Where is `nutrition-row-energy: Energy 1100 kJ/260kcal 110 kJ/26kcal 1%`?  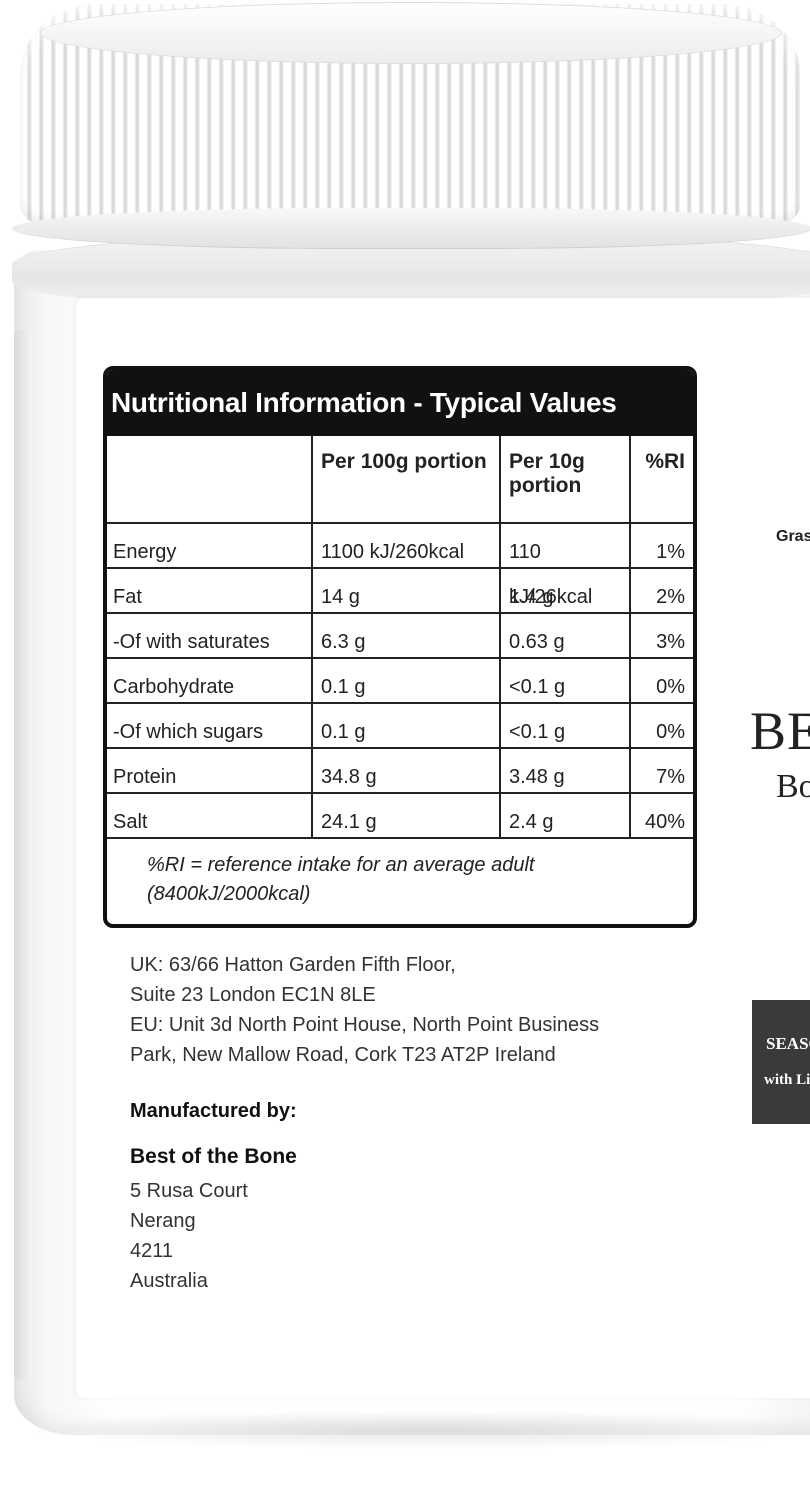
nutrition-row-energy: Energy 1100 kJ/260kcal 110 kJ/26kcal 1% is located at coordinates (400, 566).